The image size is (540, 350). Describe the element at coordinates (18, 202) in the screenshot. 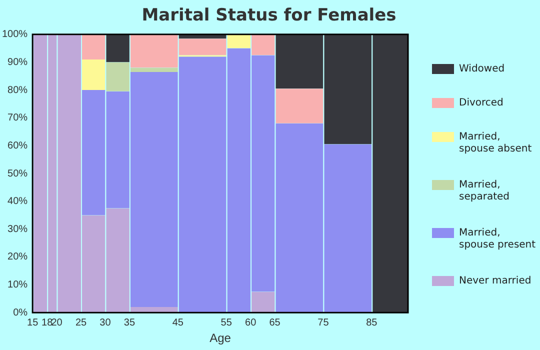

I see `y-tick-label: 40%` at that location.